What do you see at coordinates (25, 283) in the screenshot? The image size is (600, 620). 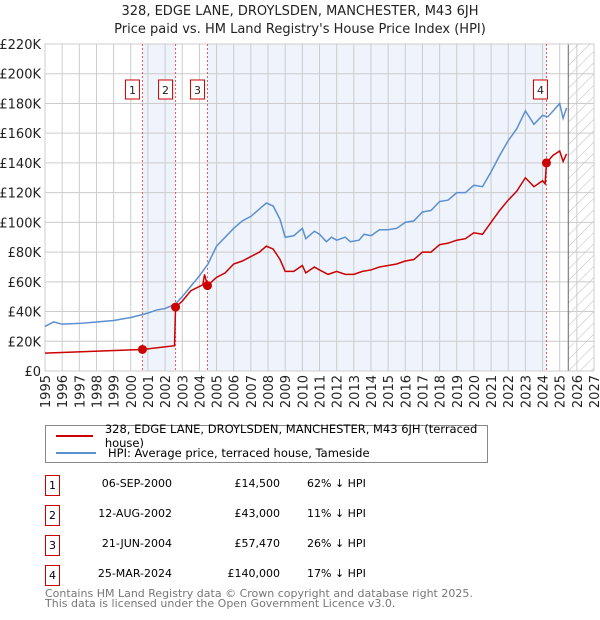 I see `y-tick-label: £60K` at bounding box center [25, 283].